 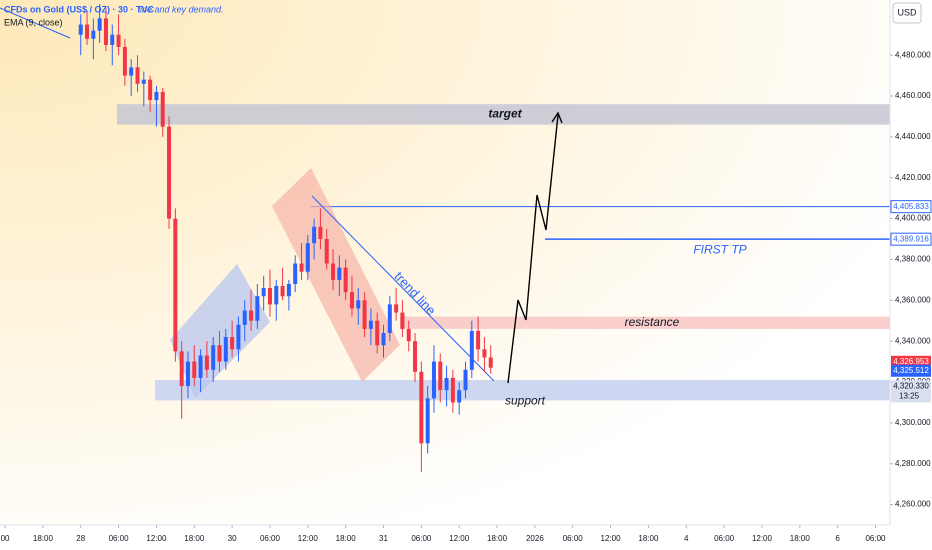 I want to click on y-tick-label: 4,380.000, so click(x=913, y=259).